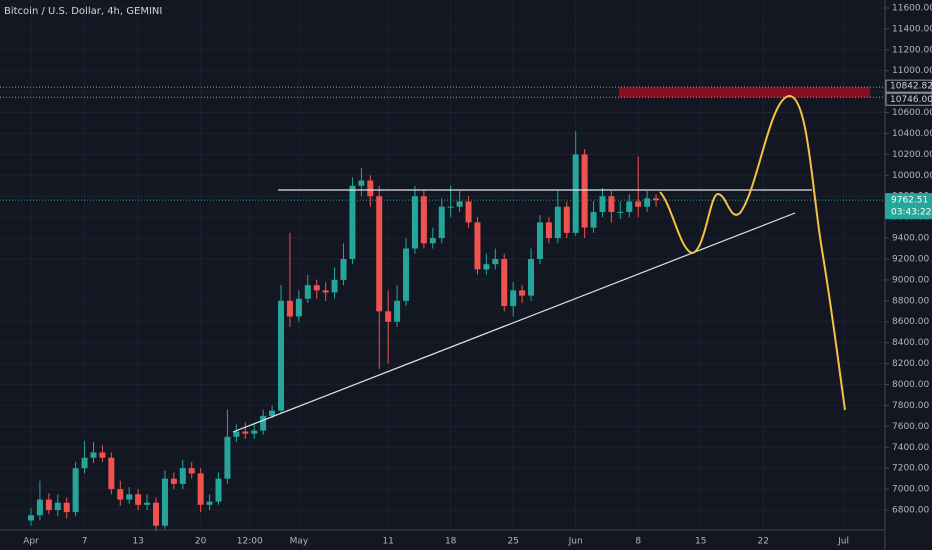 This screenshot has height=550, width=932. Describe the element at coordinates (762, 542) in the screenshot. I see `x-tick-label: 22` at that location.